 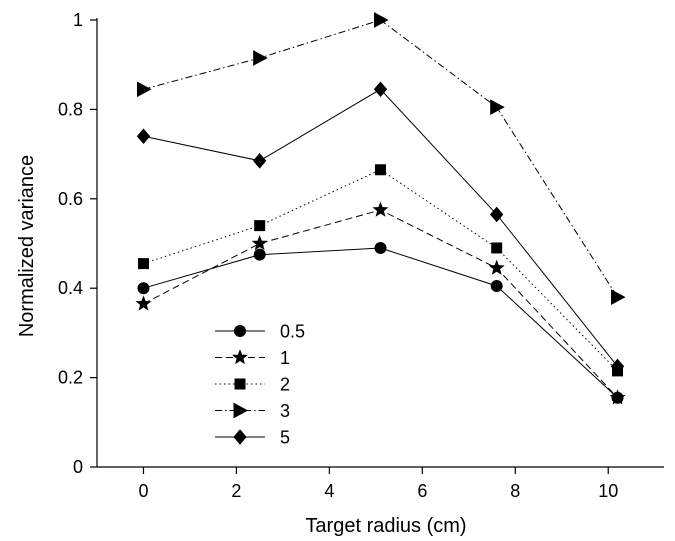 What do you see at coordinates (515, 491) in the screenshot?
I see `x-tick-label: 8` at bounding box center [515, 491].